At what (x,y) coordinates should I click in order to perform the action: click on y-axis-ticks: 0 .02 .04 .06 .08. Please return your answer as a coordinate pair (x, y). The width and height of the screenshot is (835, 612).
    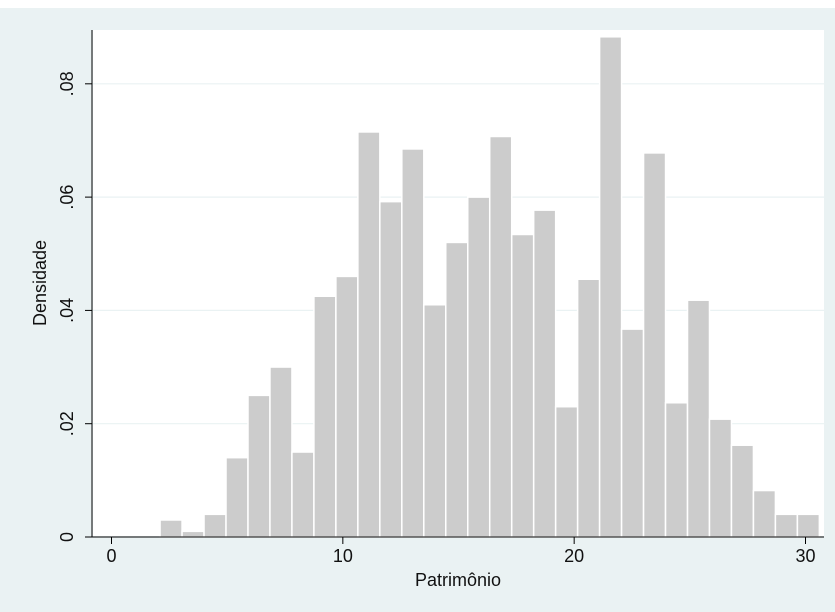
    Looking at the image, I should click on (74, 306).